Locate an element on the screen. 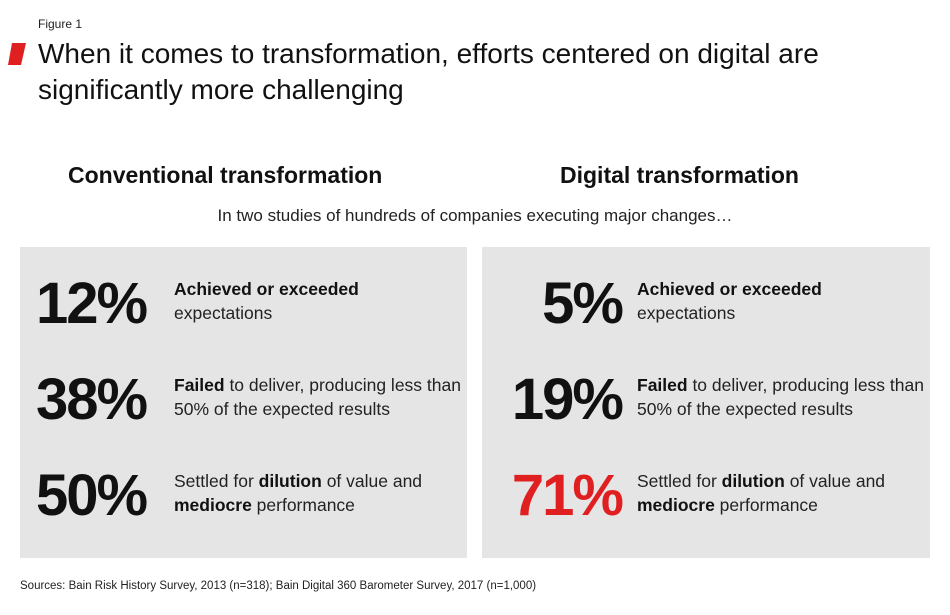 The width and height of the screenshot is (950, 615). stat-row: 5% Achieved or exceeded expectations is located at coordinates (706, 309).